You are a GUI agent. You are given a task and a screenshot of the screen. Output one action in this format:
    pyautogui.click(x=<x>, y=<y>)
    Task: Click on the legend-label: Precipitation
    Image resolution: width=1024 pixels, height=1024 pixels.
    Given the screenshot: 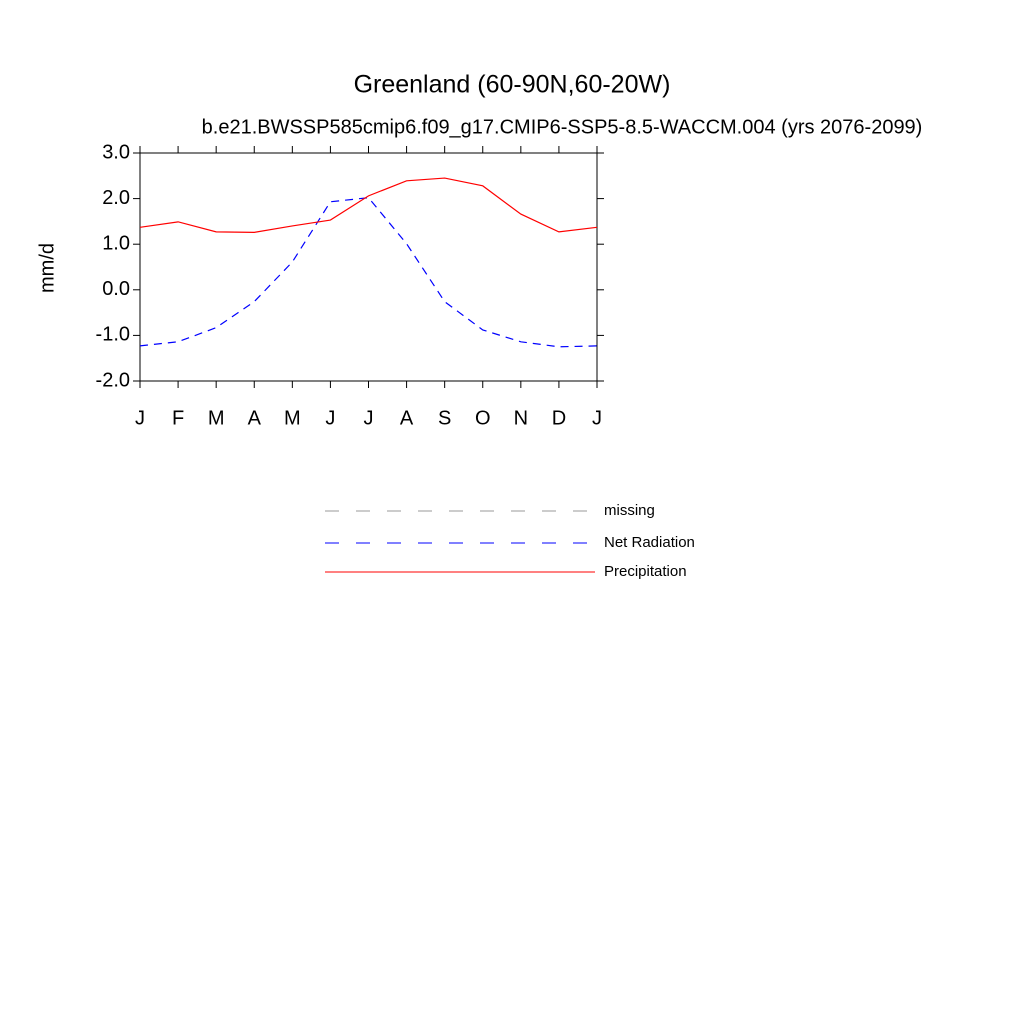 What is the action you would take?
    pyautogui.click(x=645, y=571)
    